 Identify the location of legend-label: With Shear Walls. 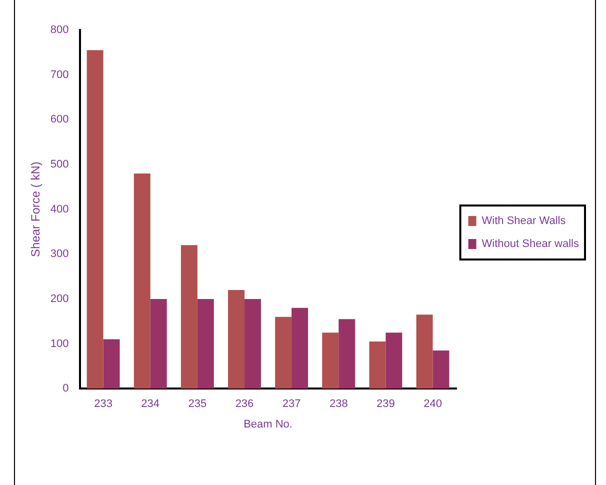
(524, 221).